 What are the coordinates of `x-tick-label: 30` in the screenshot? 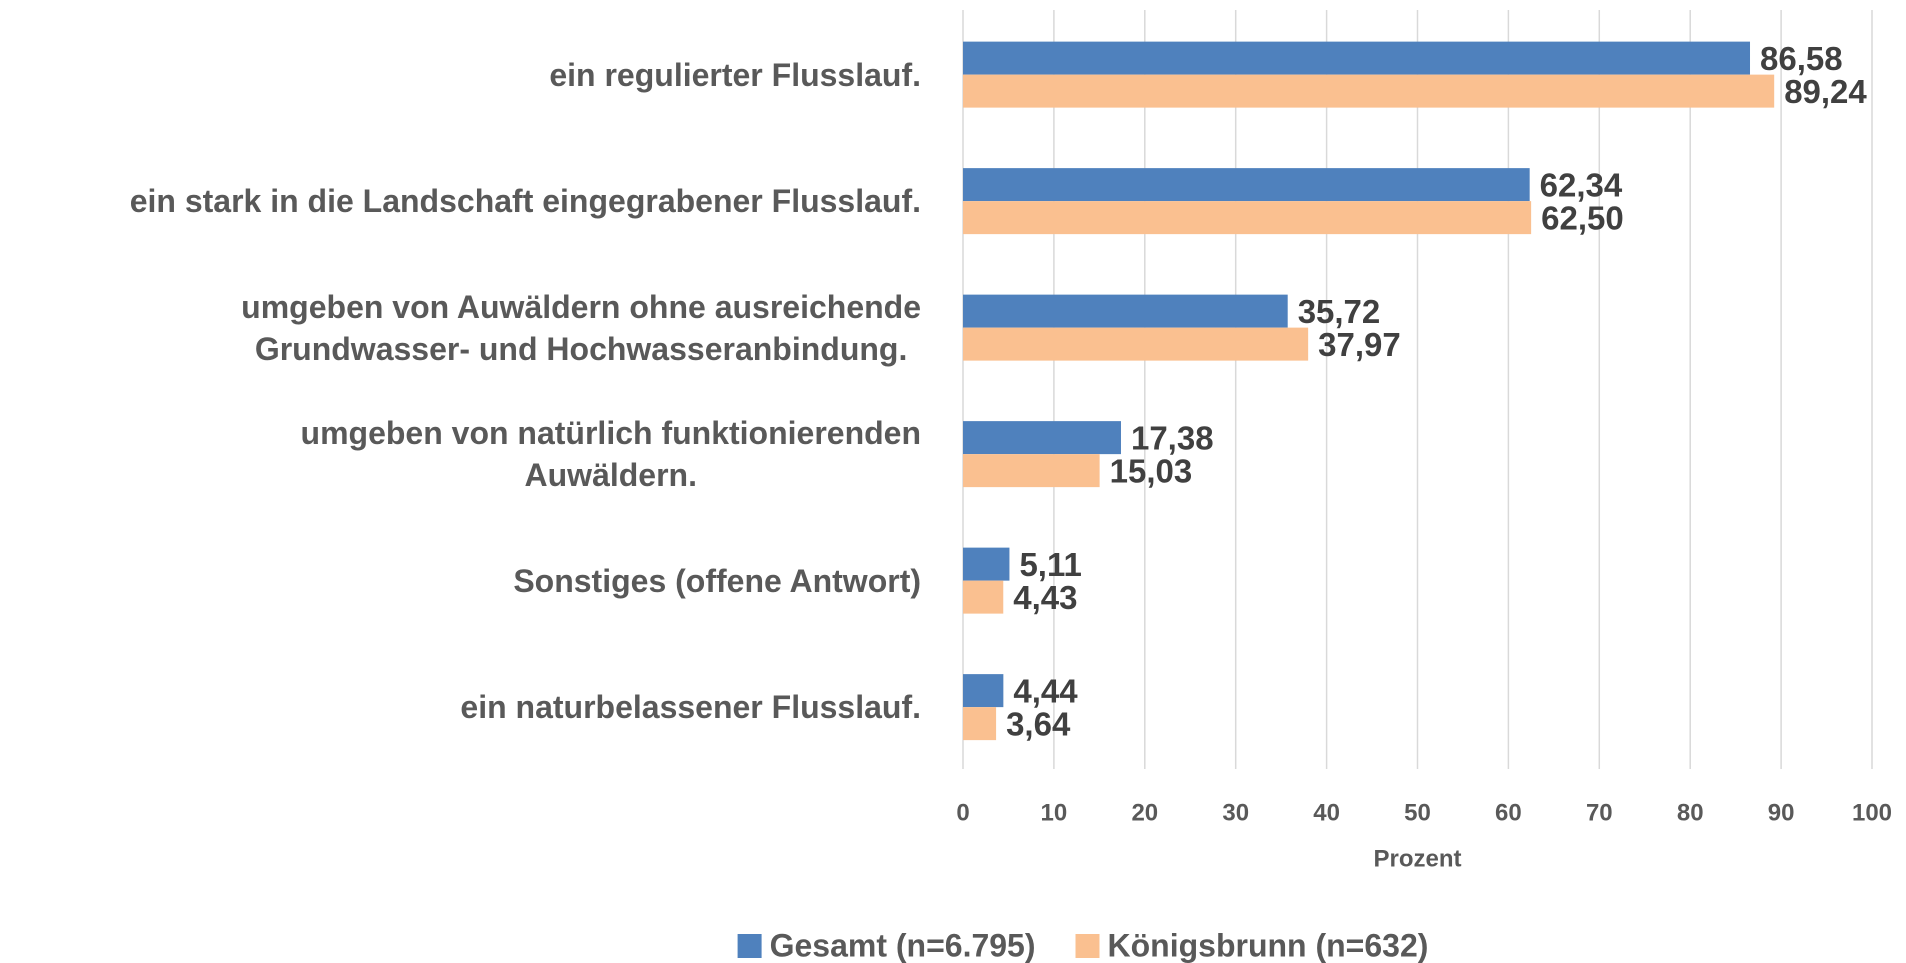 It's located at (1235, 812).